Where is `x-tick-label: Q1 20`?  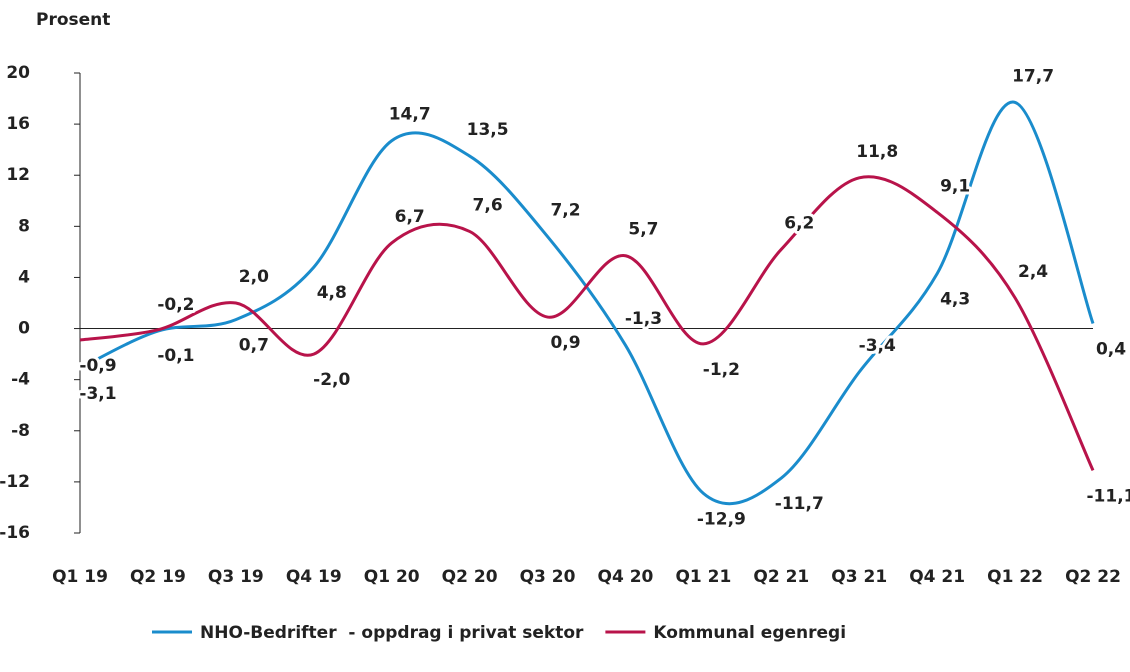
x-tick-label: Q1 20 is located at coordinates (392, 577).